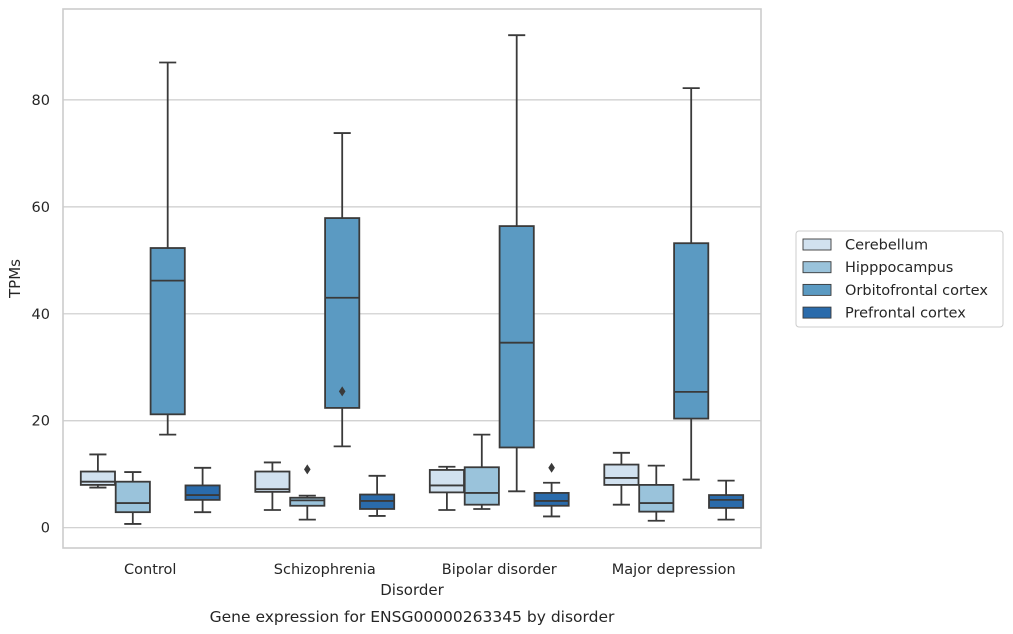  I want to click on legend-label: Hipppocampus, so click(899, 268).